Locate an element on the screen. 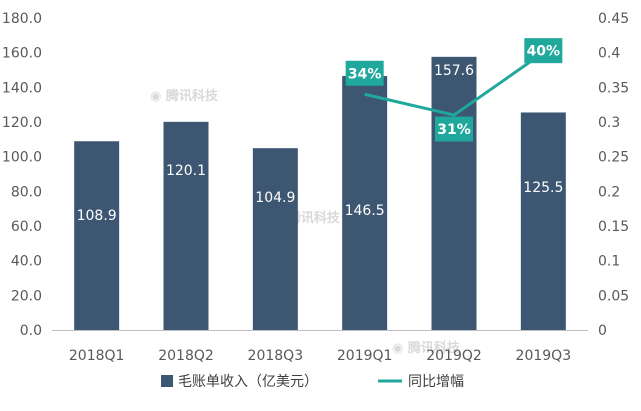  bar-value-label: 125.5 is located at coordinates (543, 188).